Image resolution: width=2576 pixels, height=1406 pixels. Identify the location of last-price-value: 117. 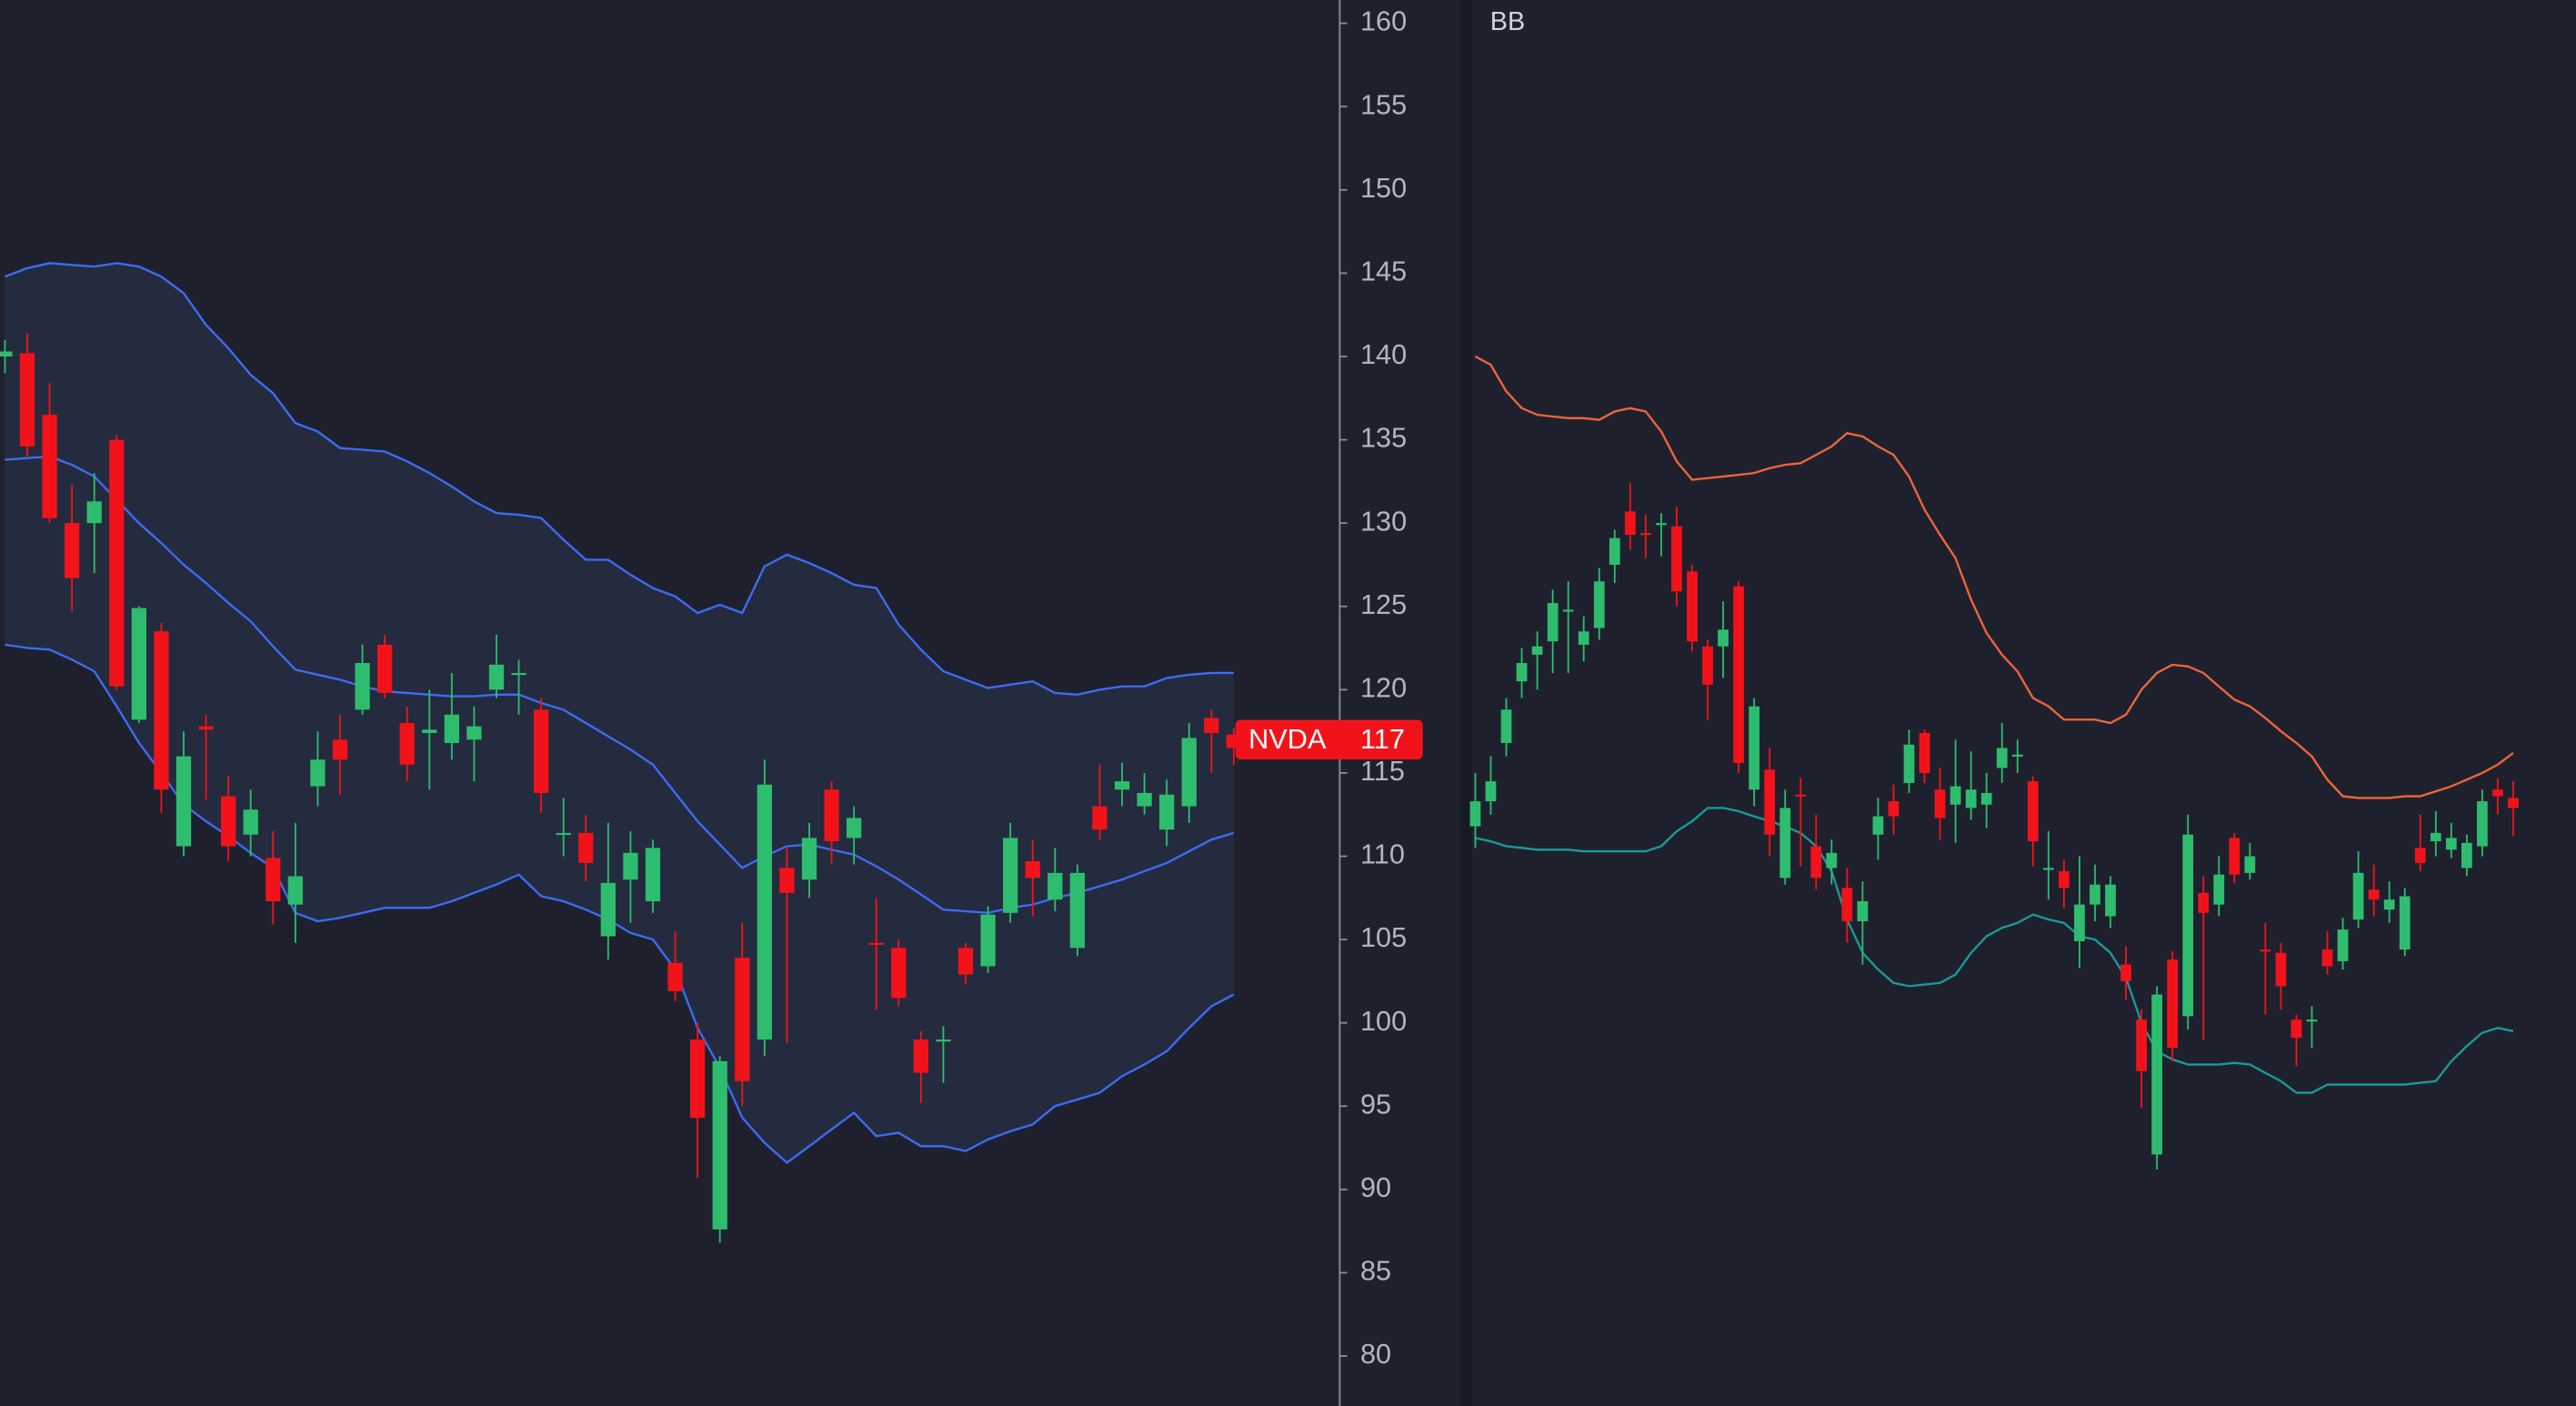
(1383, 739).